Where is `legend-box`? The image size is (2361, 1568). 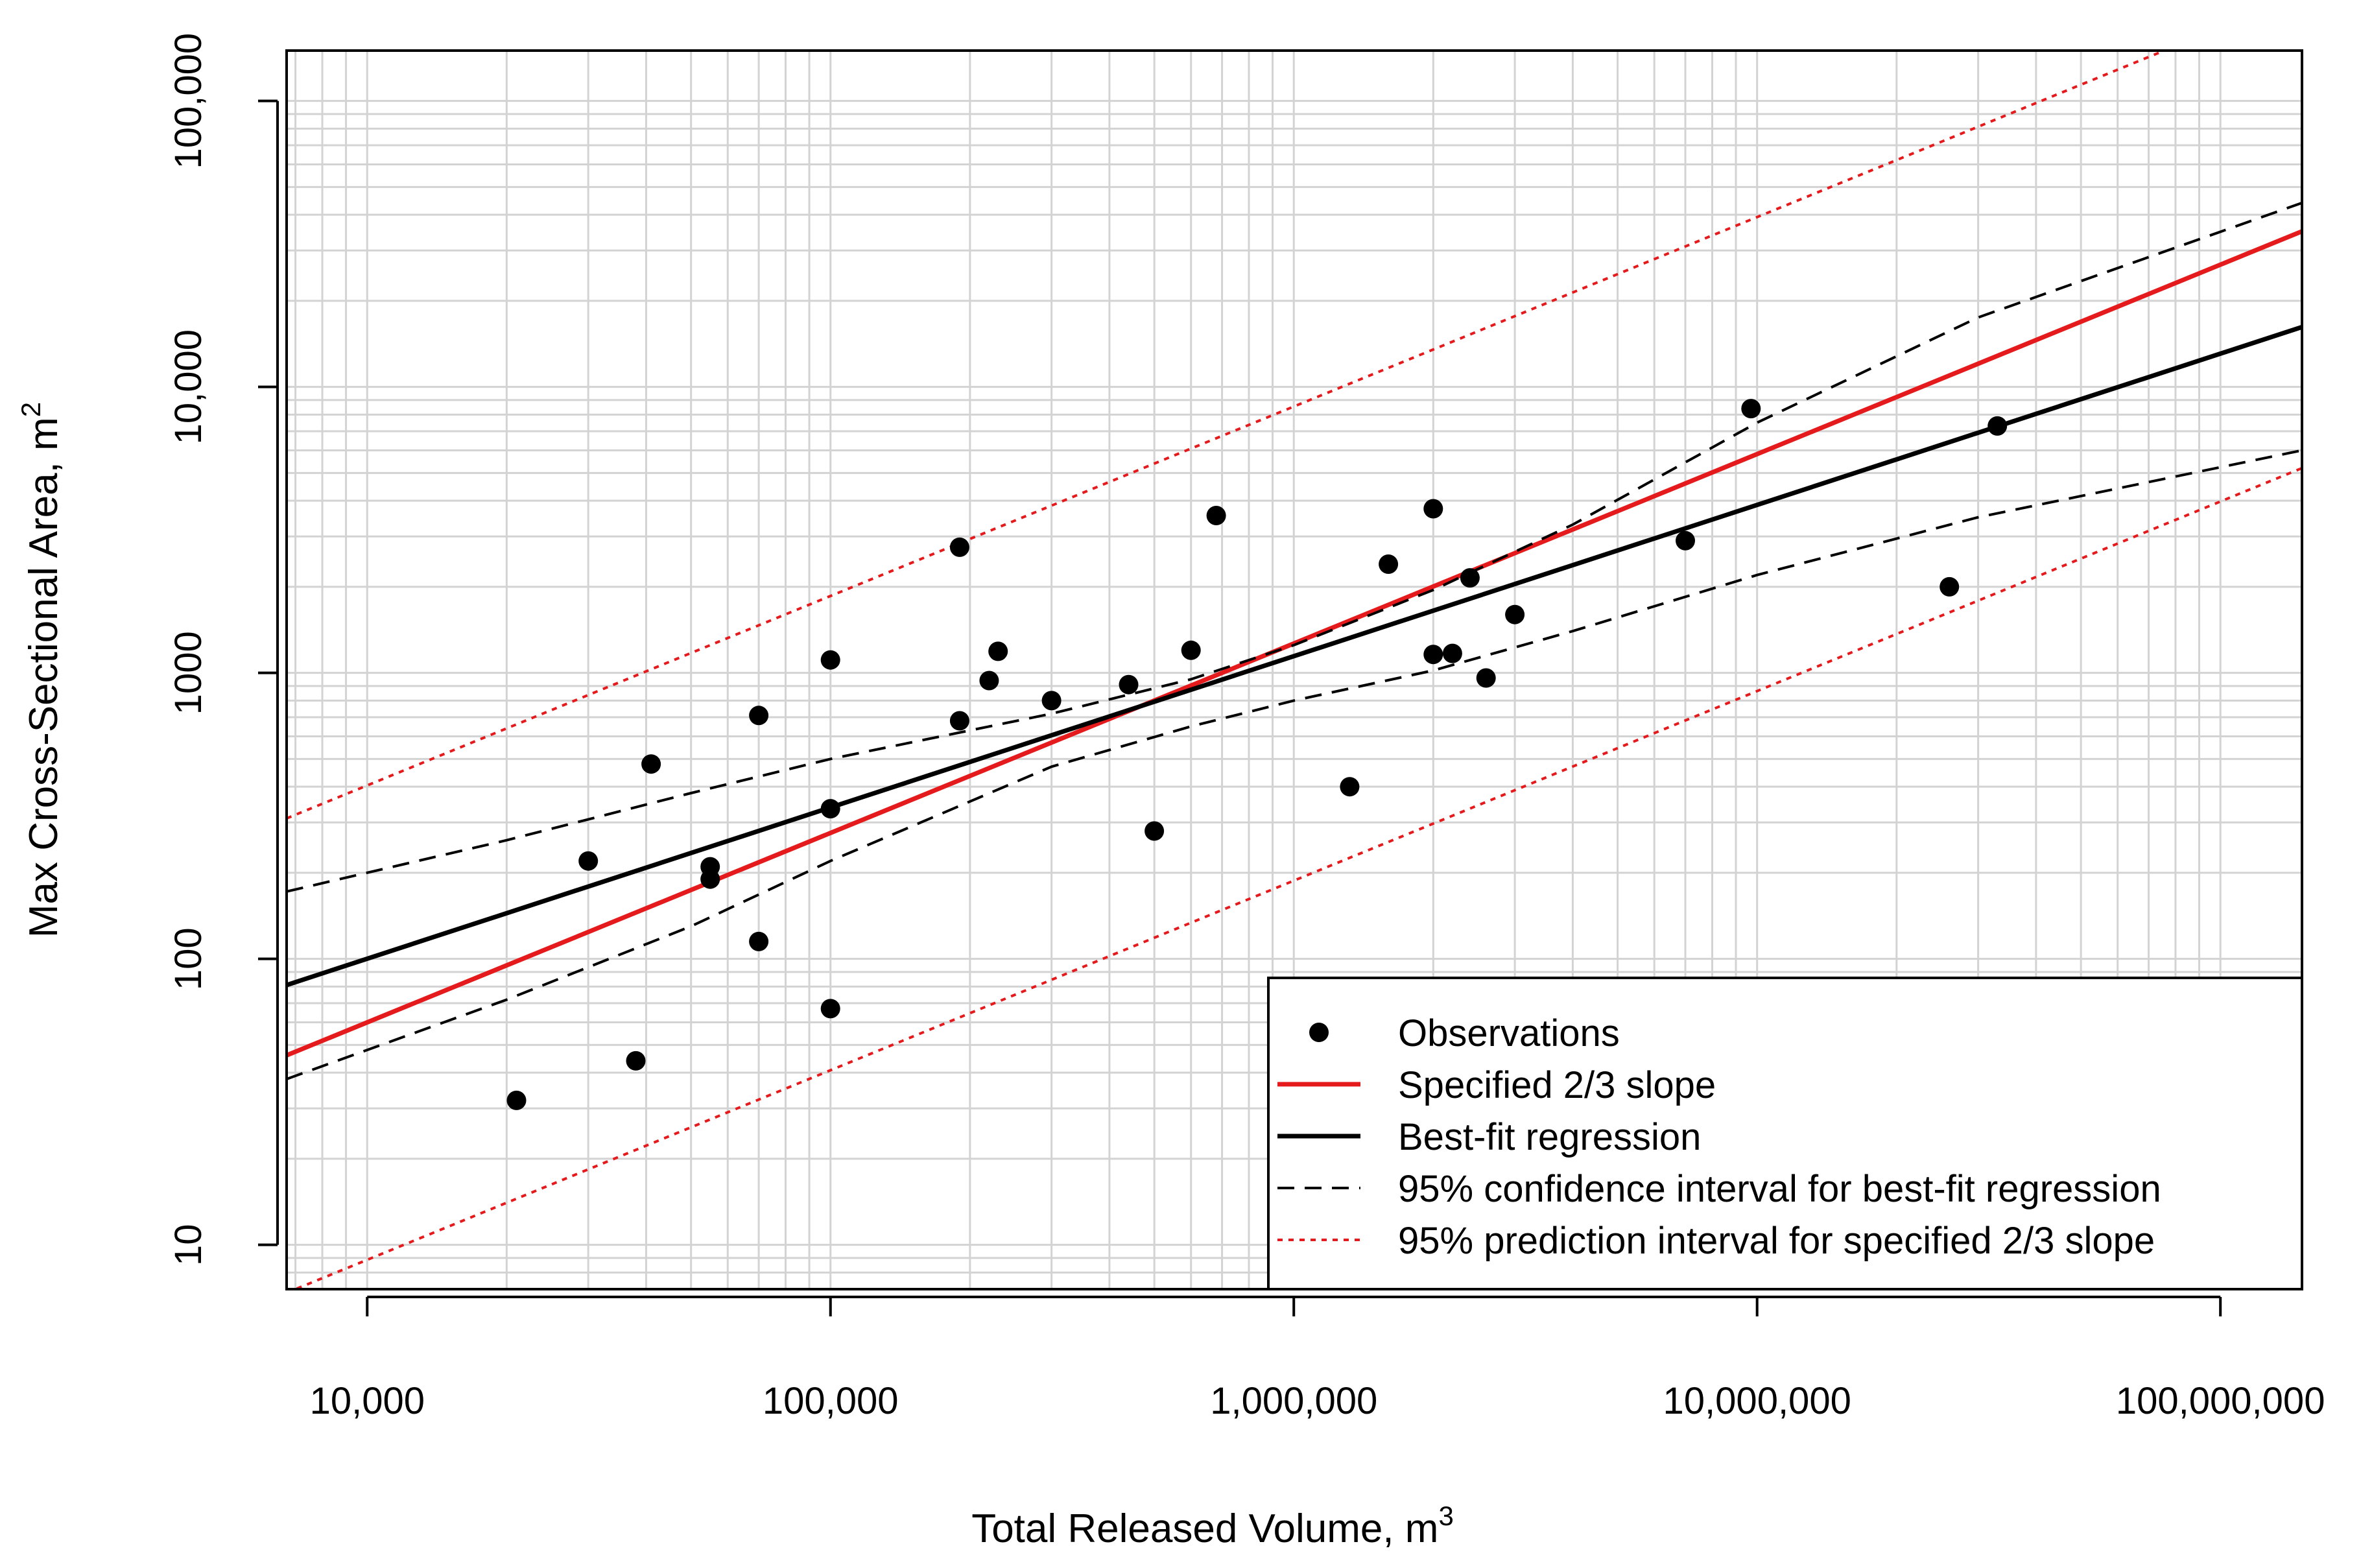 legend-box is located at coordinates (1785, 1133).